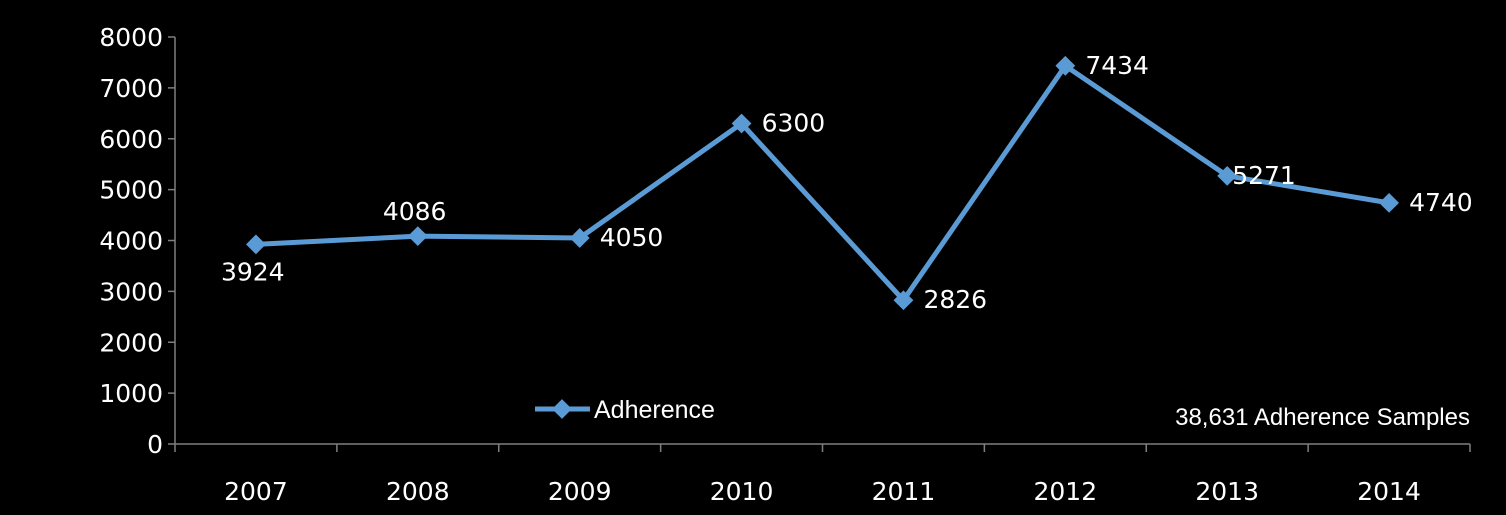 Image resolution: width=1506 pixels, height=515 pixels. I want to click on x-tick-label: 2013, so click(1227, 491).